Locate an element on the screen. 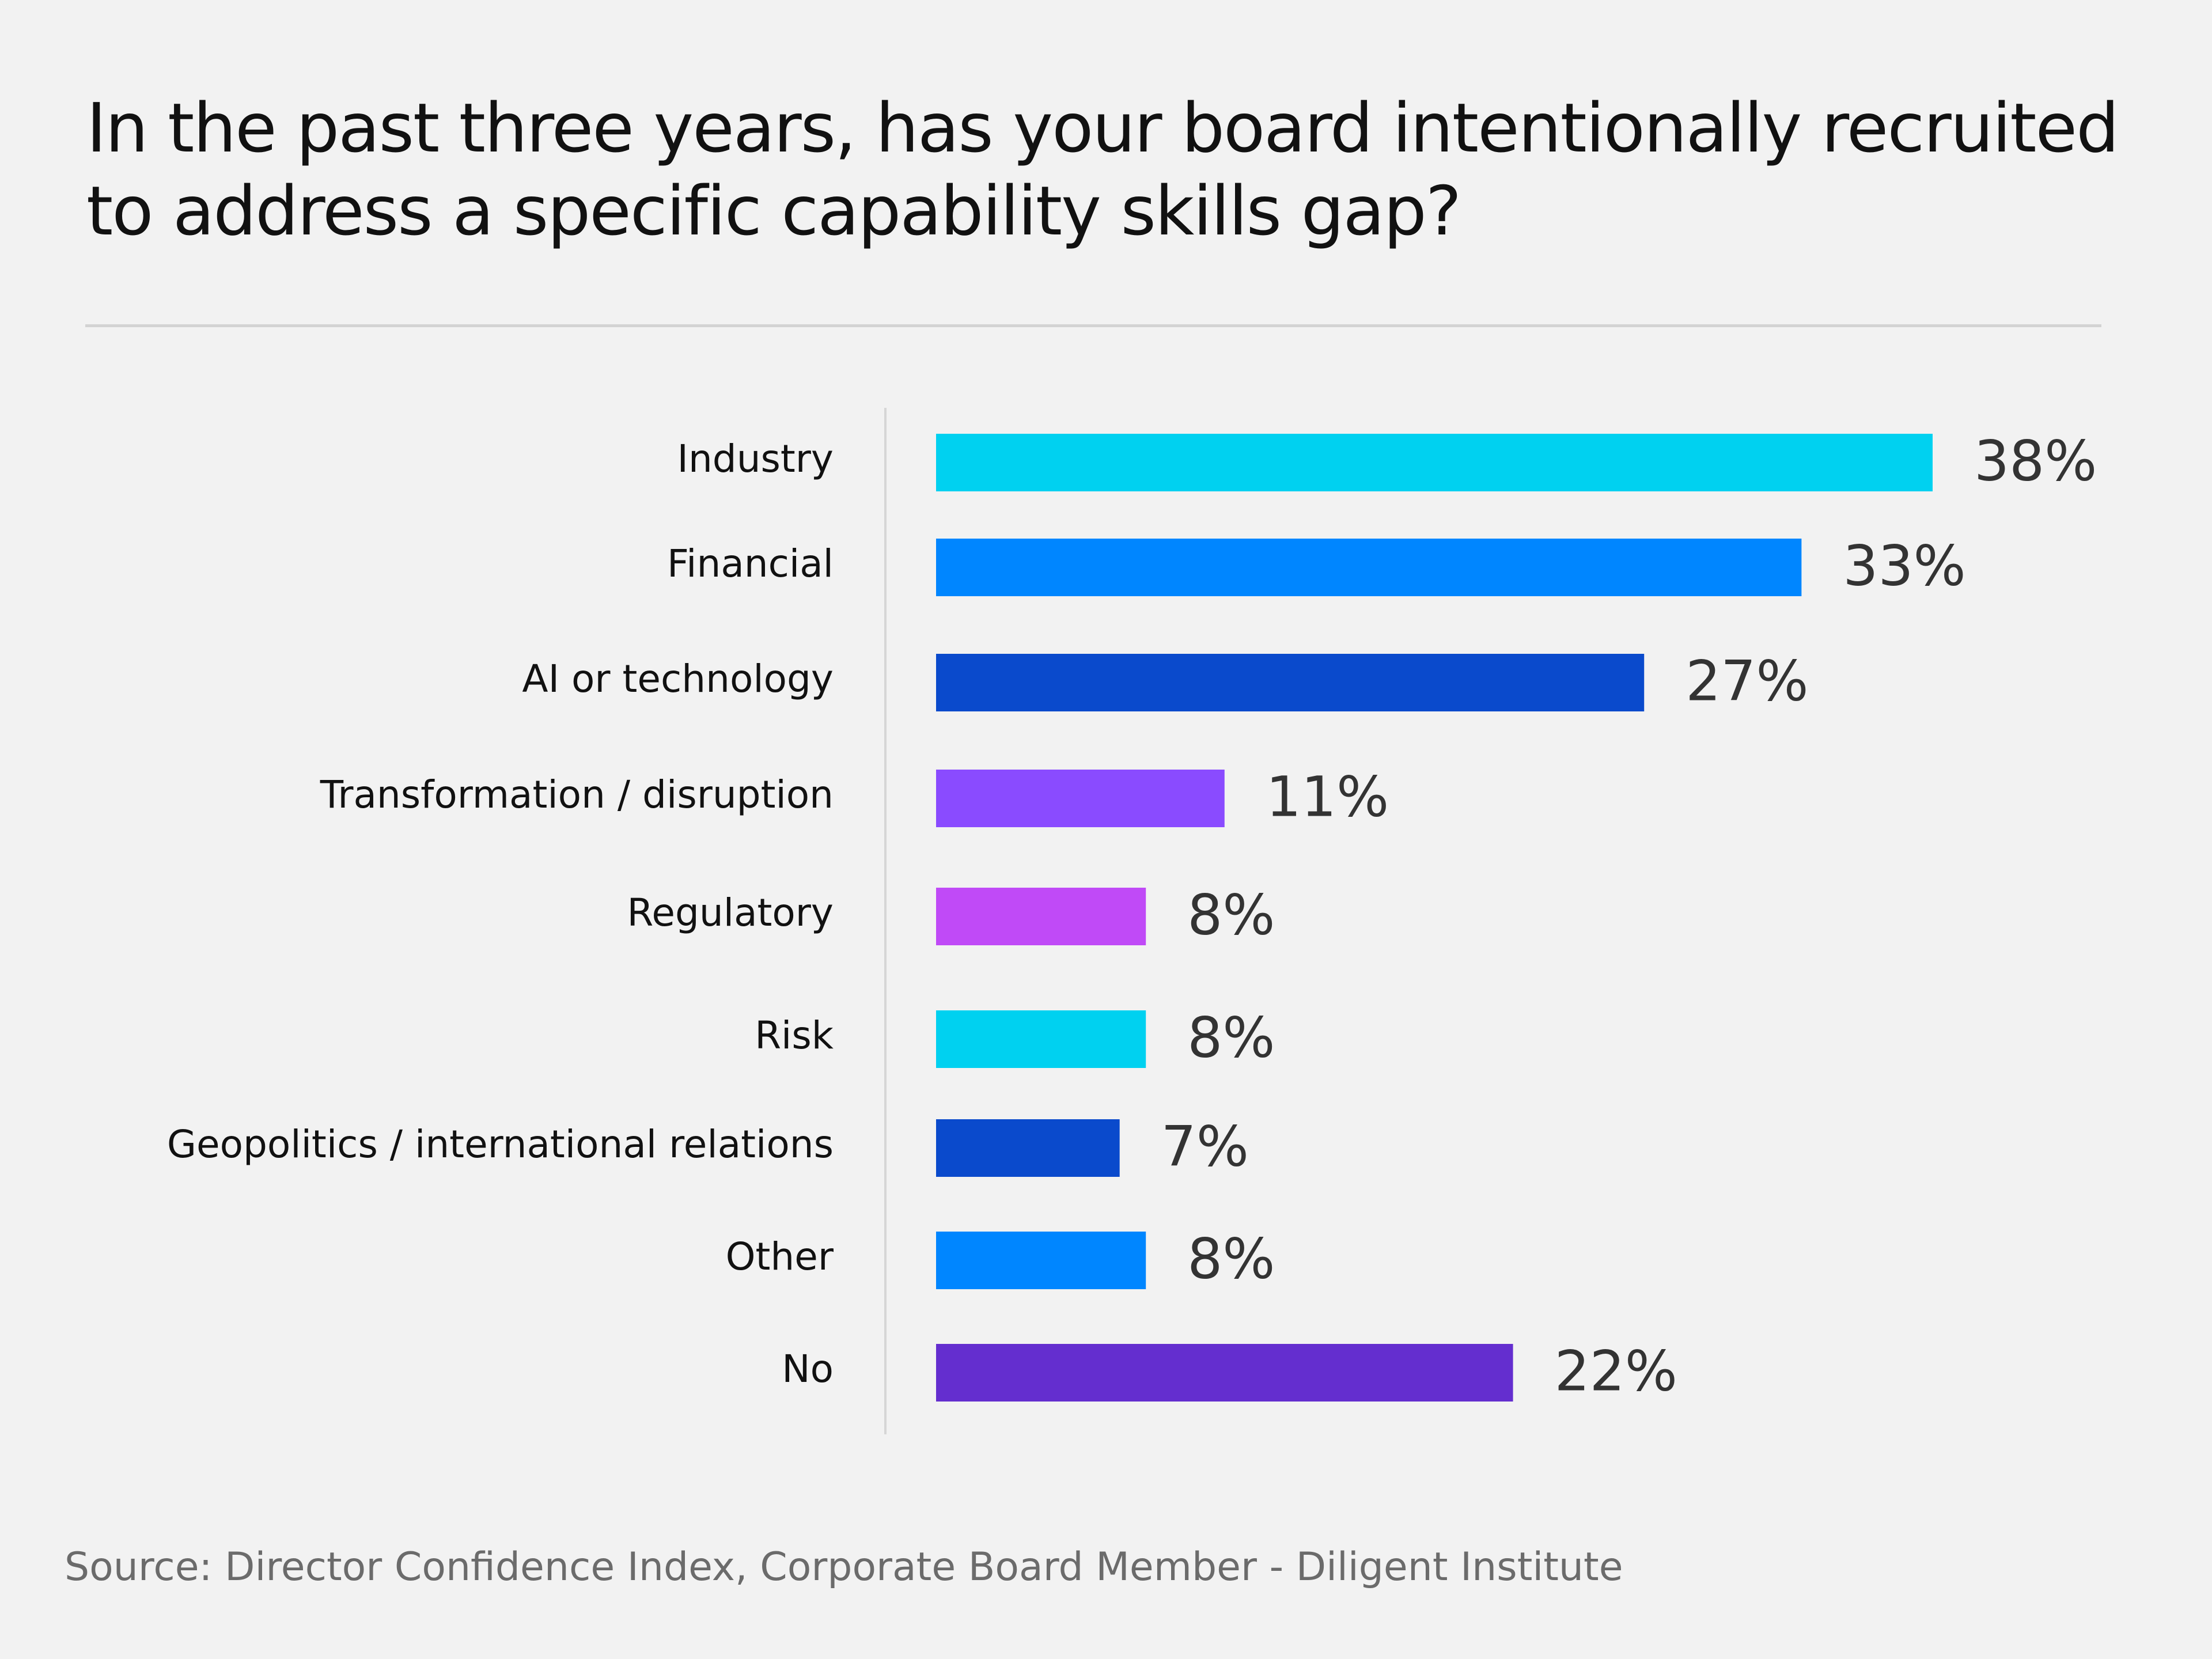 This screenshot has width=2212, height=1659. value-label: 27% is located at coordinates (1746, 681).